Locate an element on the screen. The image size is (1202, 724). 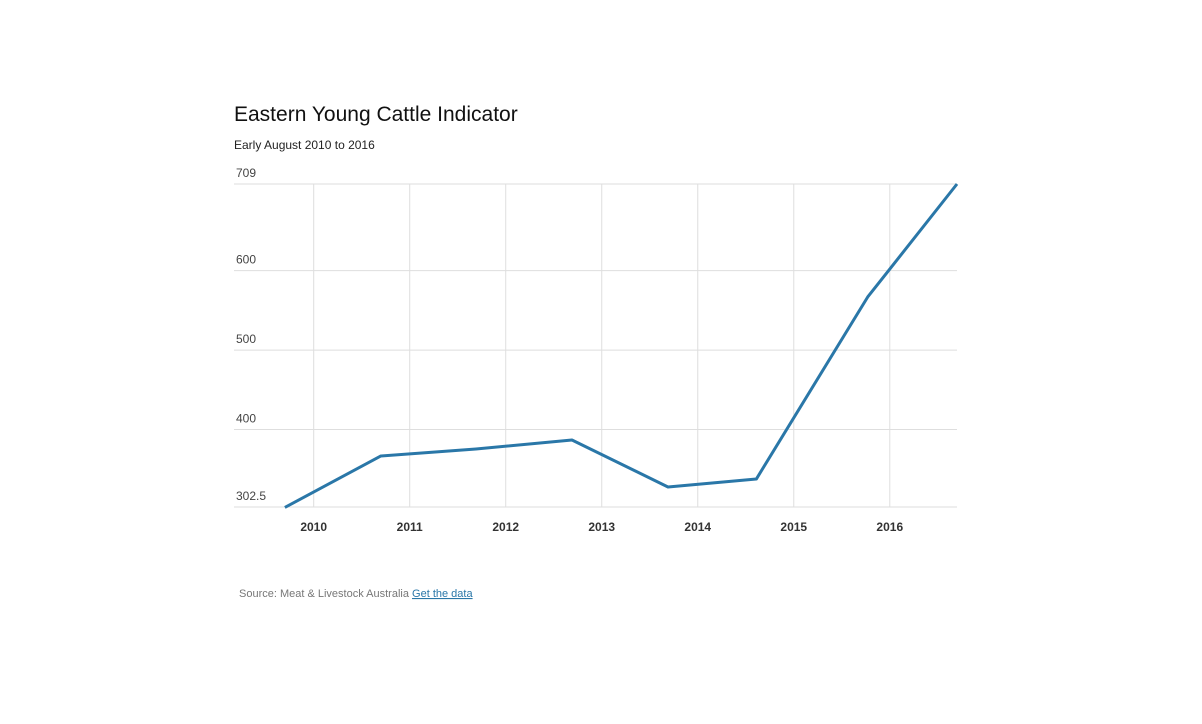
y-tick-label: 302.5 is located at coordinates (251, 496).